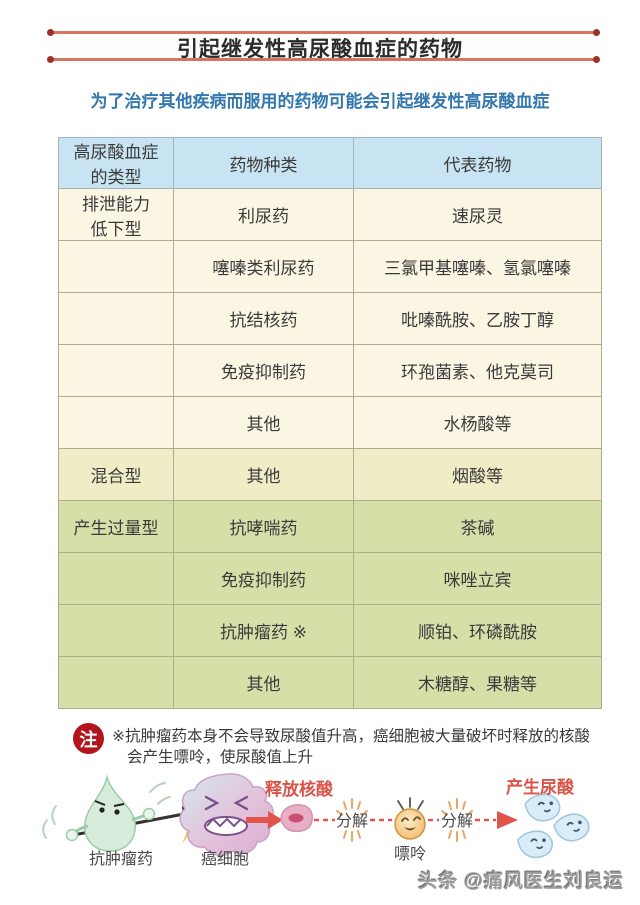 The width and height of the screenshot is (640, 905). I want to click on cell-drug-class: 利尿药, so click(263, 214).